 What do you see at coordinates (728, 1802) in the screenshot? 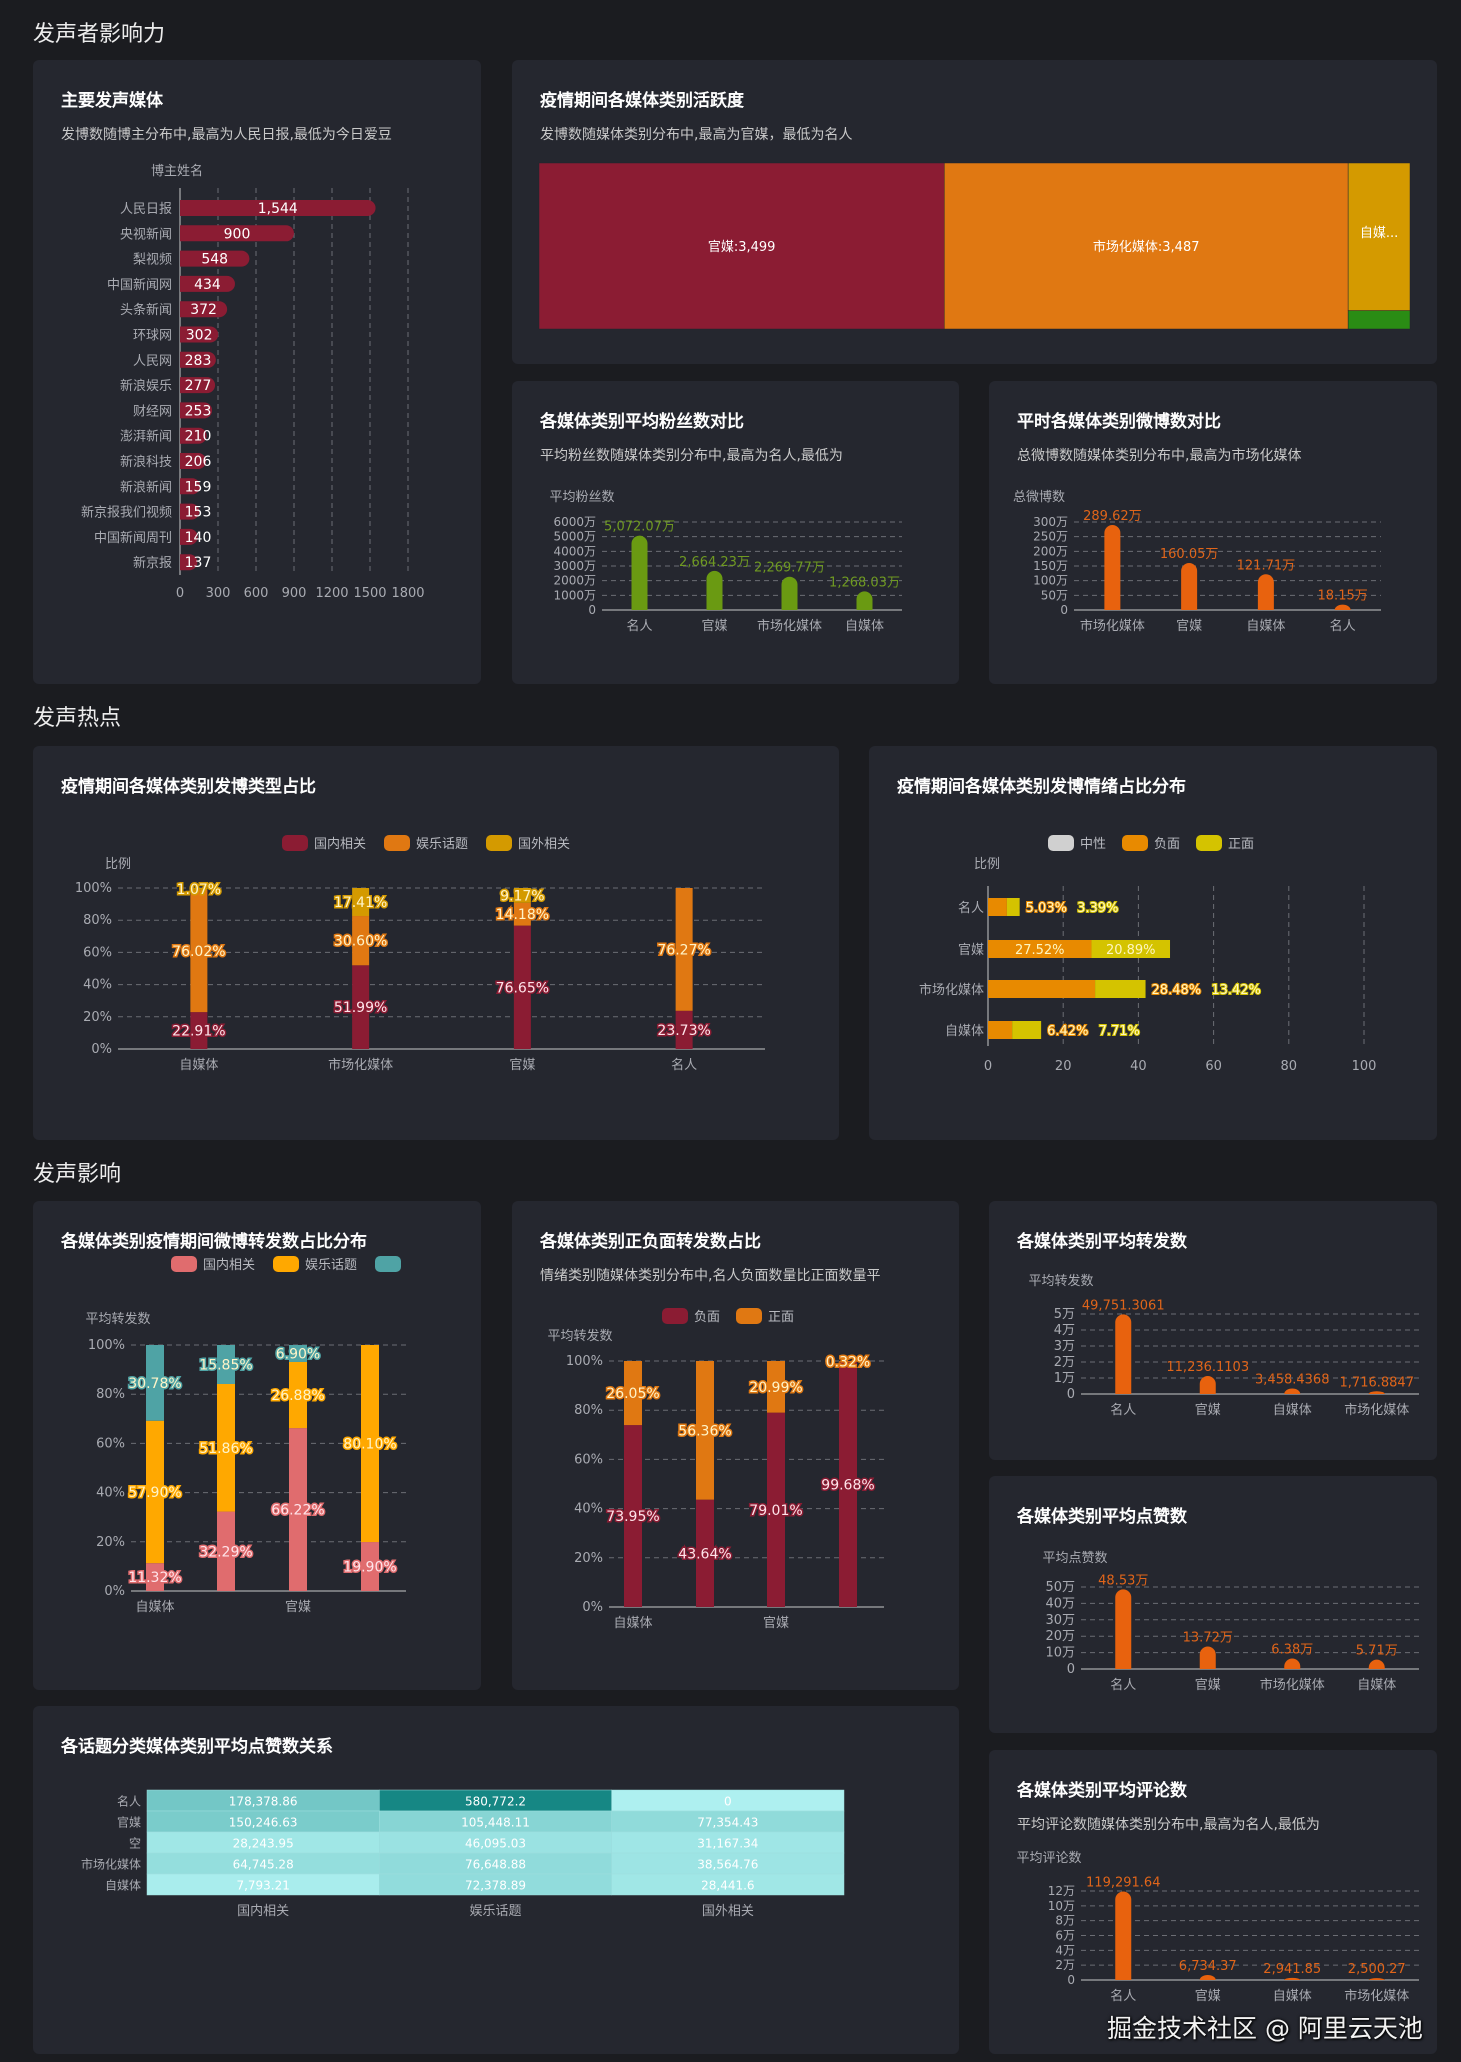
I see `heatmap-value: 0` at bounding box center [728, 1802].